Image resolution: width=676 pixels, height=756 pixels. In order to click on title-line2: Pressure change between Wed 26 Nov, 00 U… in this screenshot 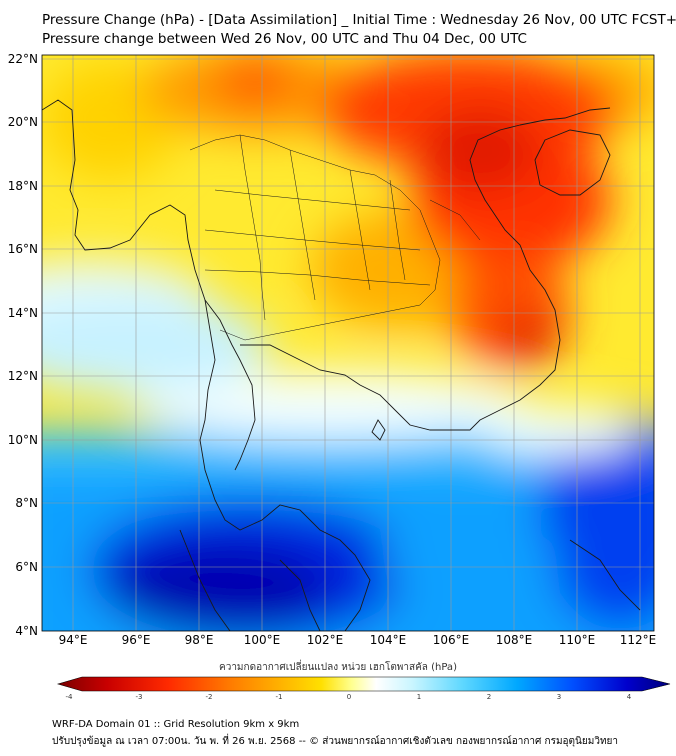, I will do `click(284, 39)`.